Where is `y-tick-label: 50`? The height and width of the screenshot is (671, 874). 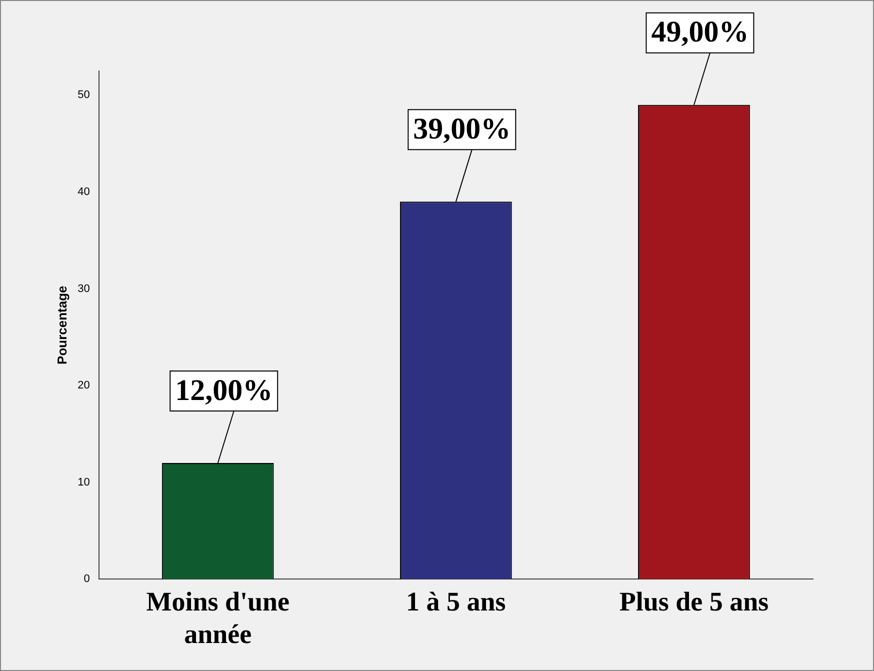 y-tick-label: 50 is located at coordinates (84, 95).